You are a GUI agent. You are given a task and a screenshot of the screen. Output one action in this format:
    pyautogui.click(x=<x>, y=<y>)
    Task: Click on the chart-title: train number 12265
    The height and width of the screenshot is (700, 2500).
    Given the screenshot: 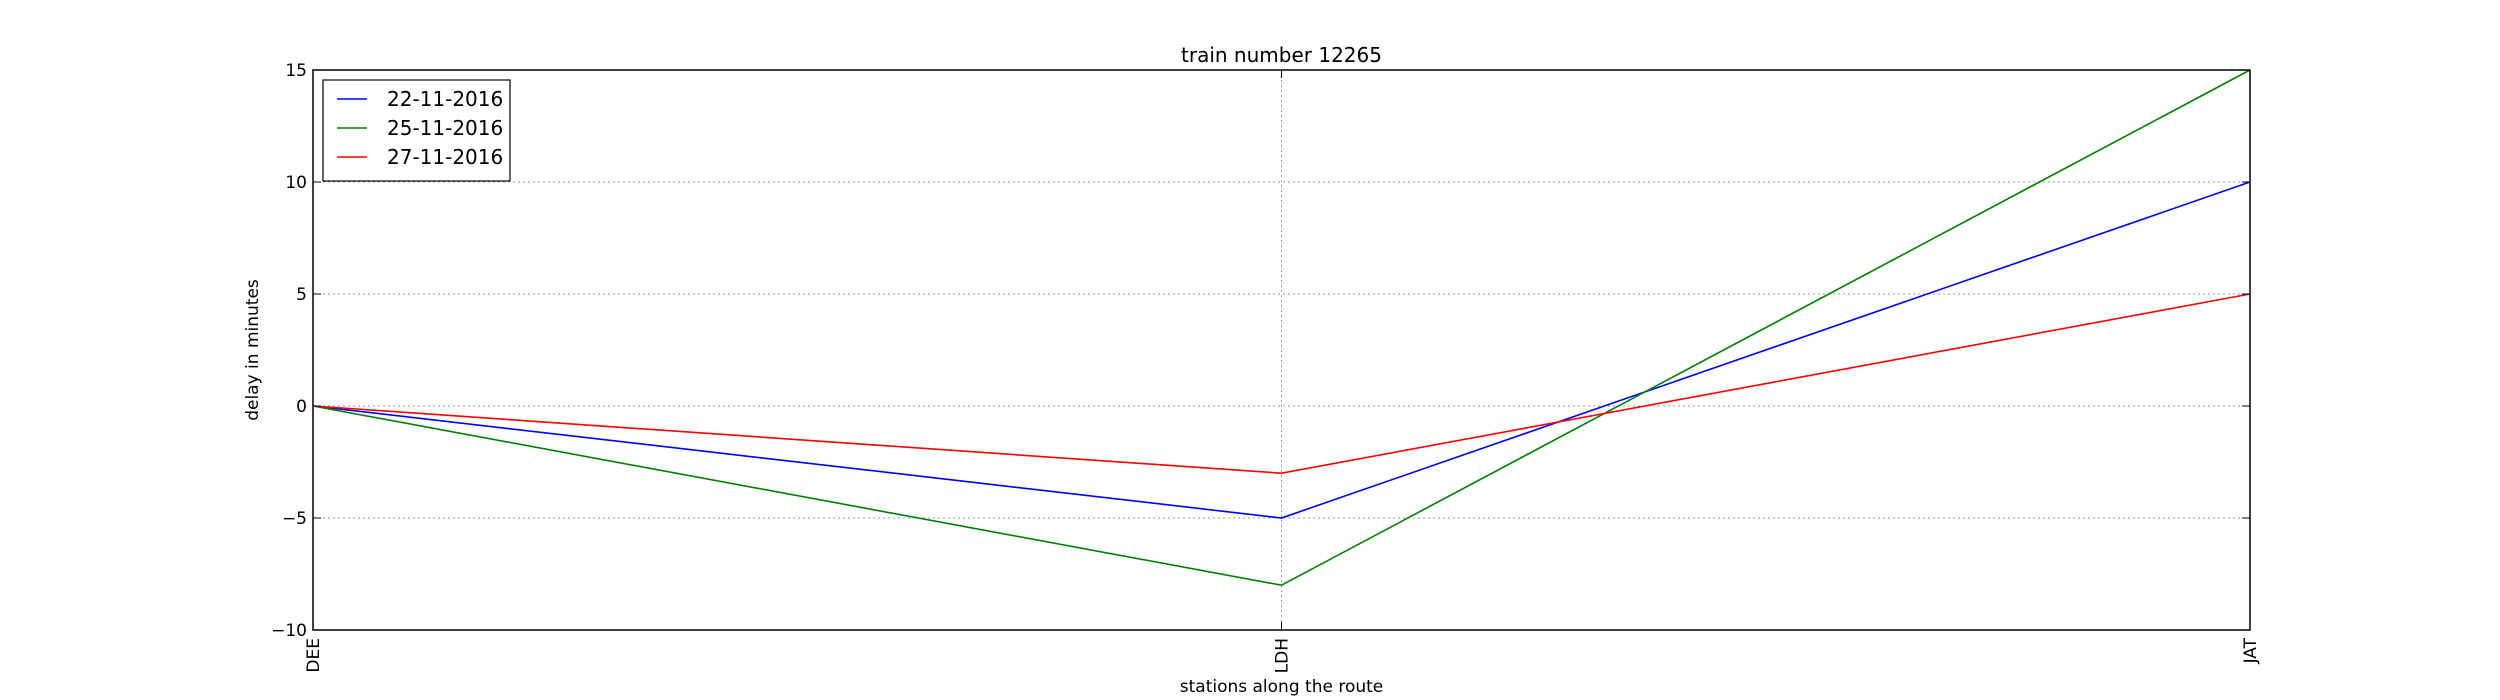 What is the action you would take?
    pyautogui.click(x=1281, y=55)
    